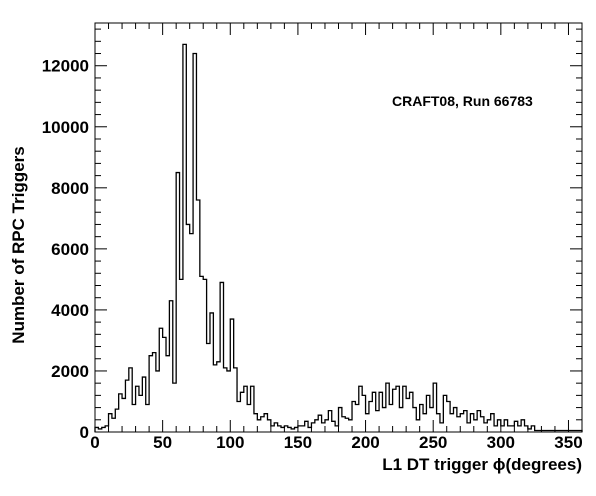 The width and height of the screenshot is (596, 496). I want to click on y-axis-title: Number of RPC Triggers, so click(18, 244).